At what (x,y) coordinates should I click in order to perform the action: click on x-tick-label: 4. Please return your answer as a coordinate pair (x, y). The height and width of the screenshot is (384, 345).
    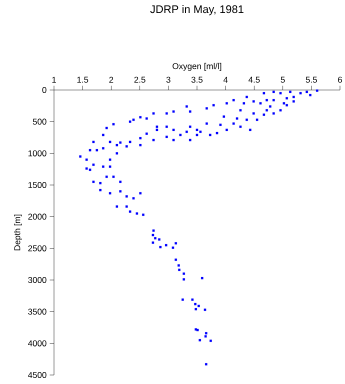
    Looking at the image, I should click on (225, 79).